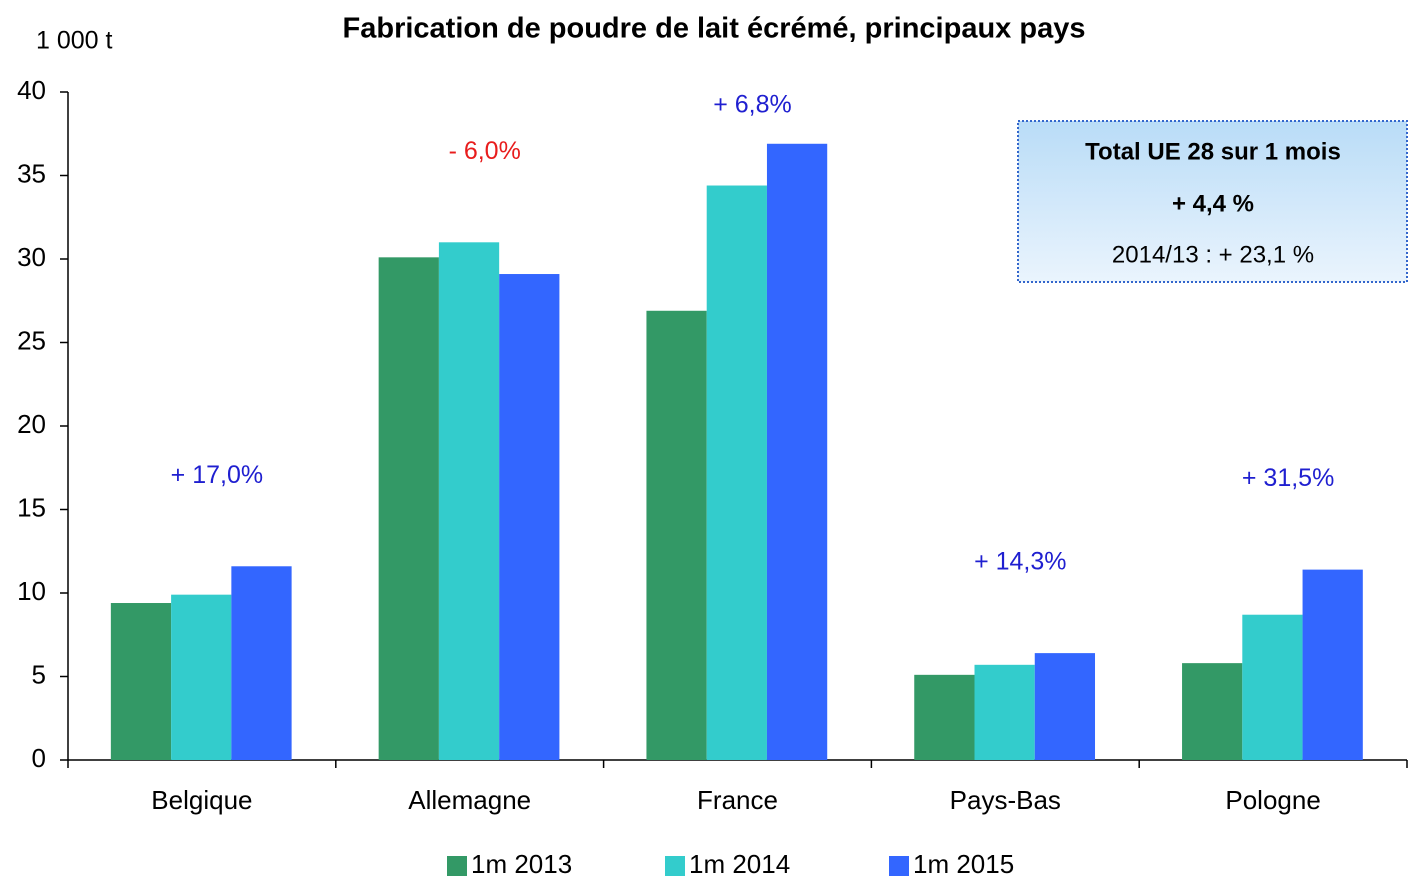 This screenshot has width=1409, height=880. What do you see at coordinates (31, 257) in the screenshot?
I see `y-tick-label: 30` at bounding box center [31, 257].